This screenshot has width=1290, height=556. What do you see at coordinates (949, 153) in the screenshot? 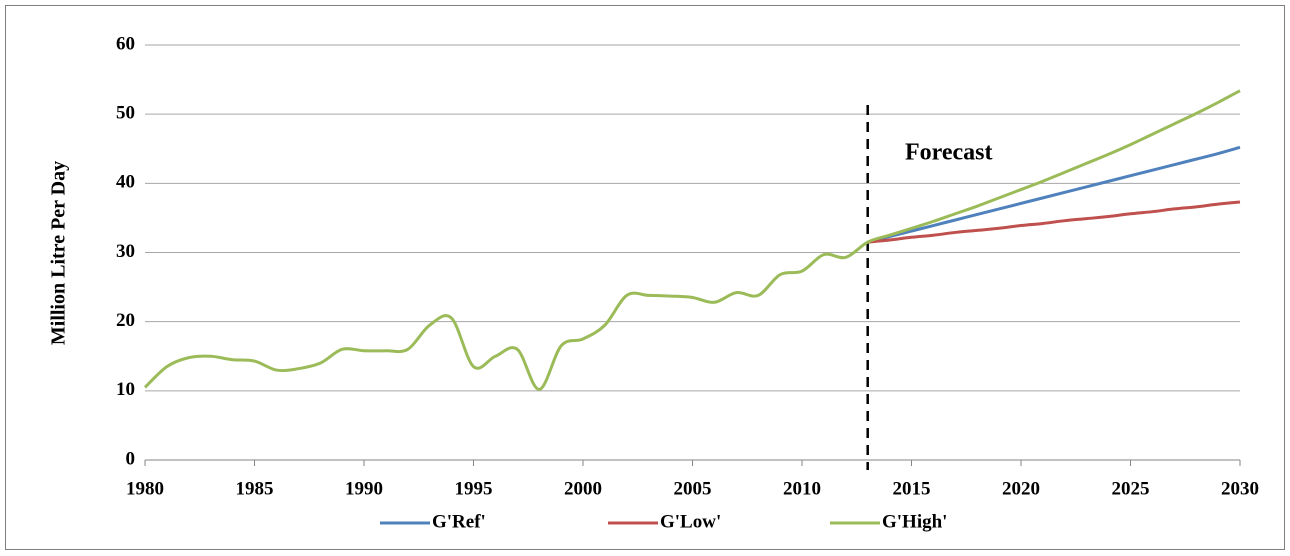
I see `annotation: Forecast` at bounding box center [949, 153].